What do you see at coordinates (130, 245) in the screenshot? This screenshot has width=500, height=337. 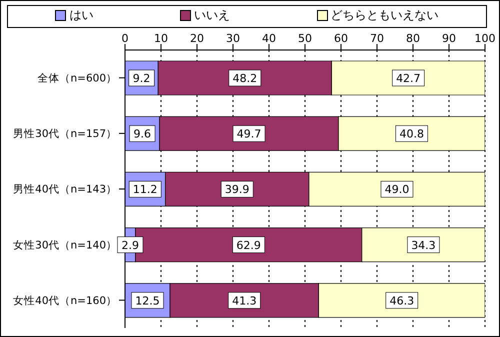 I see `data-label: 2.9` at bounding box center [130, 245].